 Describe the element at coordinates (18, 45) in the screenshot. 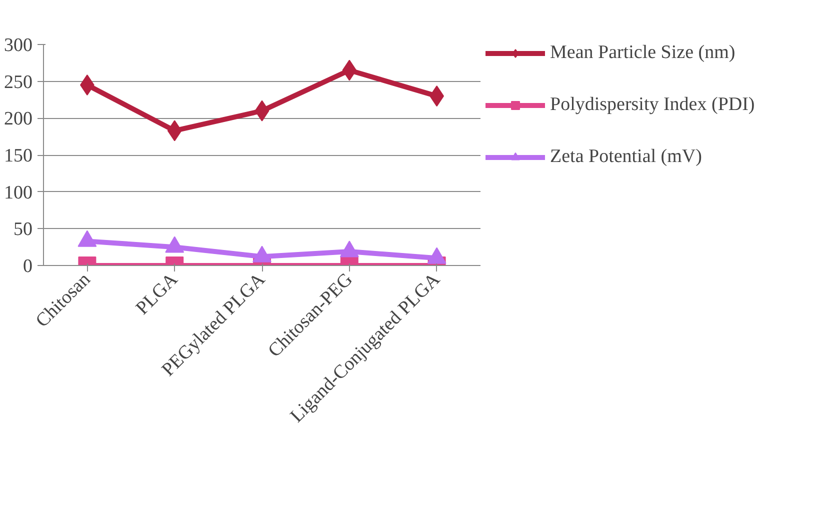

I see `y-tick-label: 300` at that location.